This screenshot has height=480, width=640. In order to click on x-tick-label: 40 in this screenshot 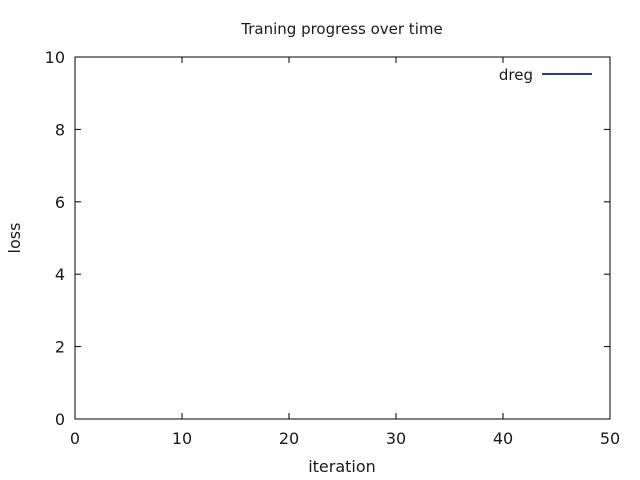, I will do `click(503, 438)`.